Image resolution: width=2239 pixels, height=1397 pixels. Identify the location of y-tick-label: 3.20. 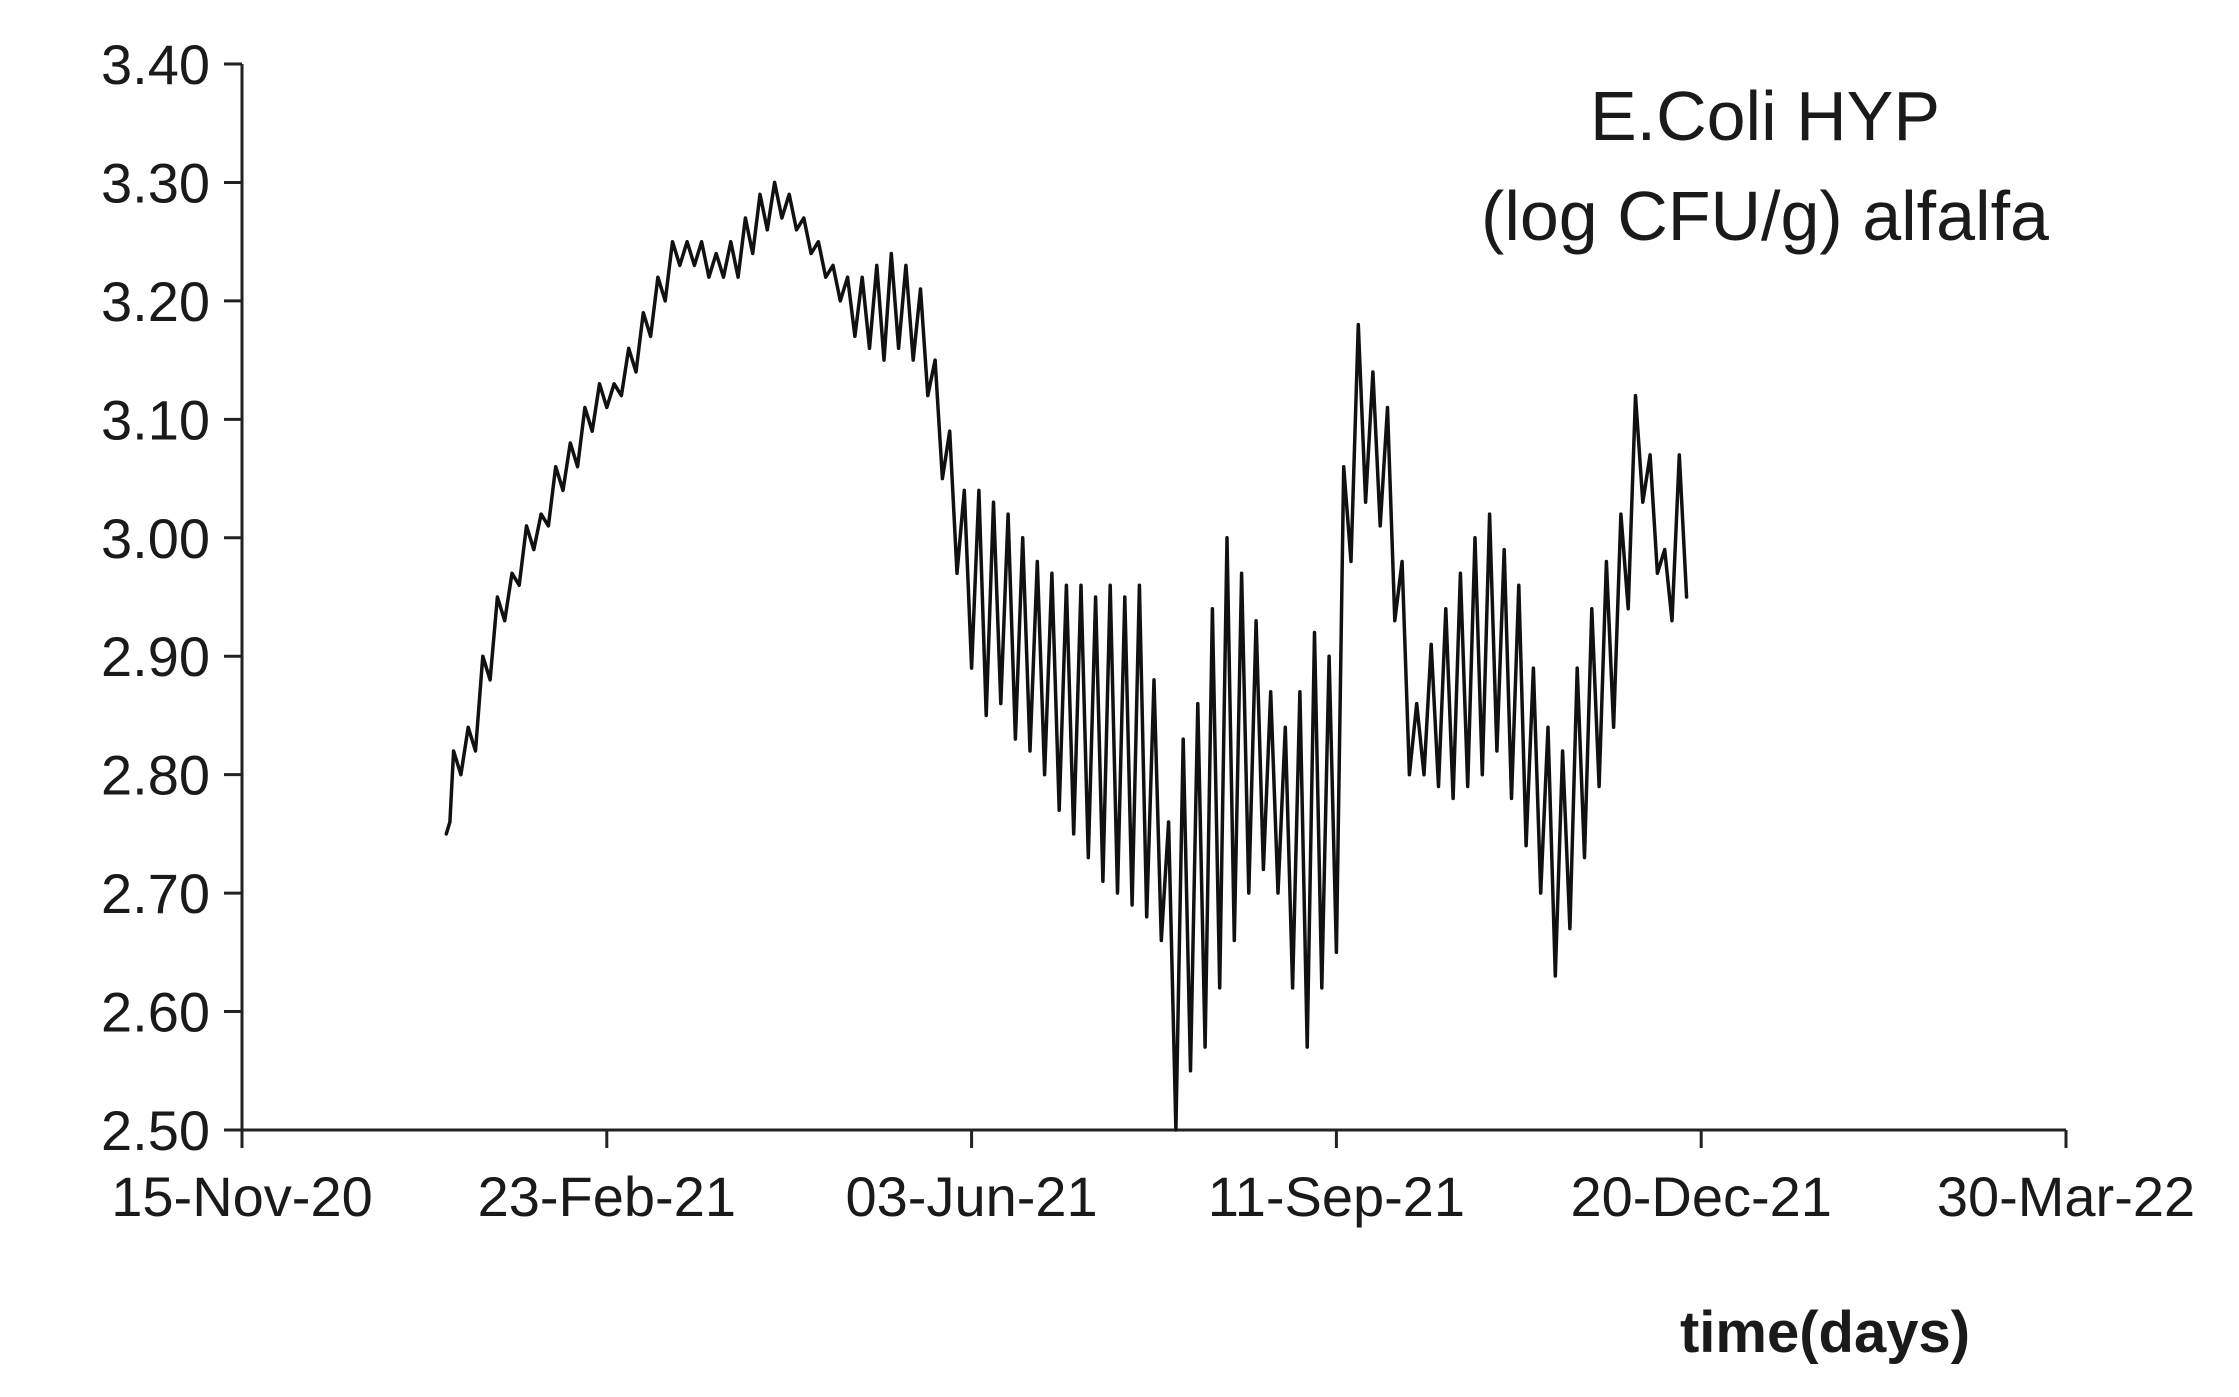
(155, 301).